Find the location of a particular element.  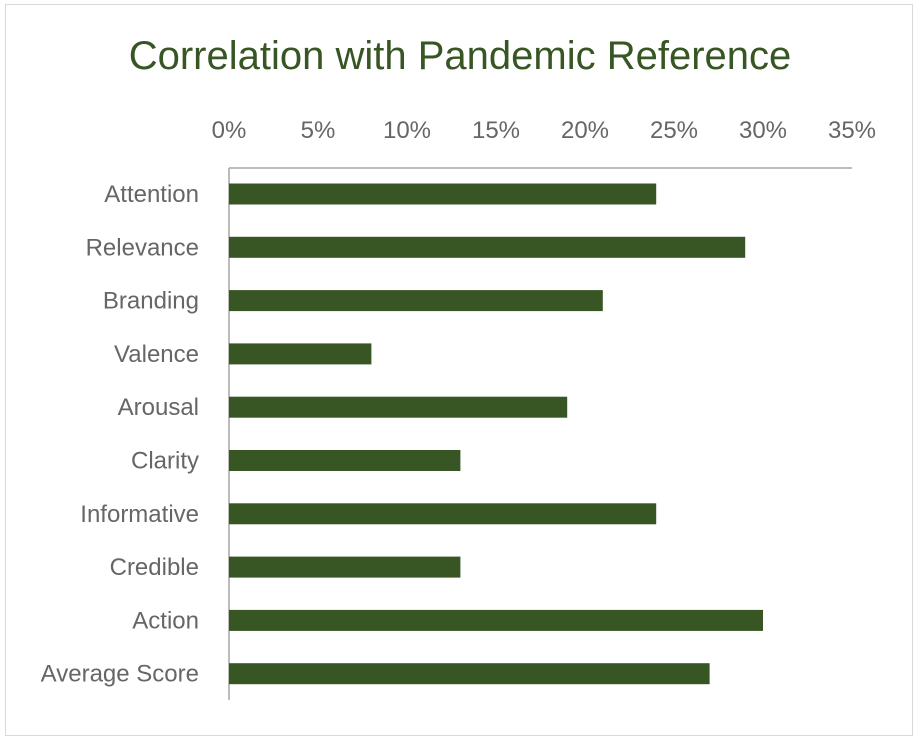

category-label: Clarity is located at coordinates (165, 461).